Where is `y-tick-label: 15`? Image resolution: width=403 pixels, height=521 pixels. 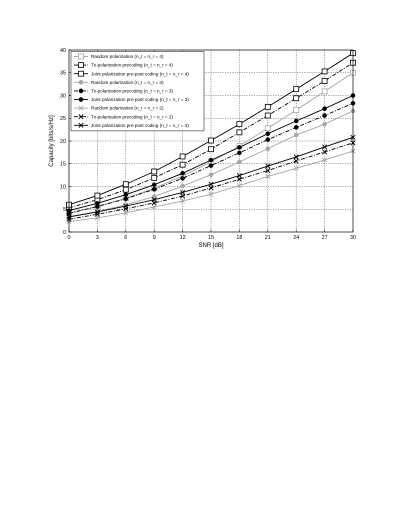
y-tick-label: 15 is located at coordinates (63, 165).